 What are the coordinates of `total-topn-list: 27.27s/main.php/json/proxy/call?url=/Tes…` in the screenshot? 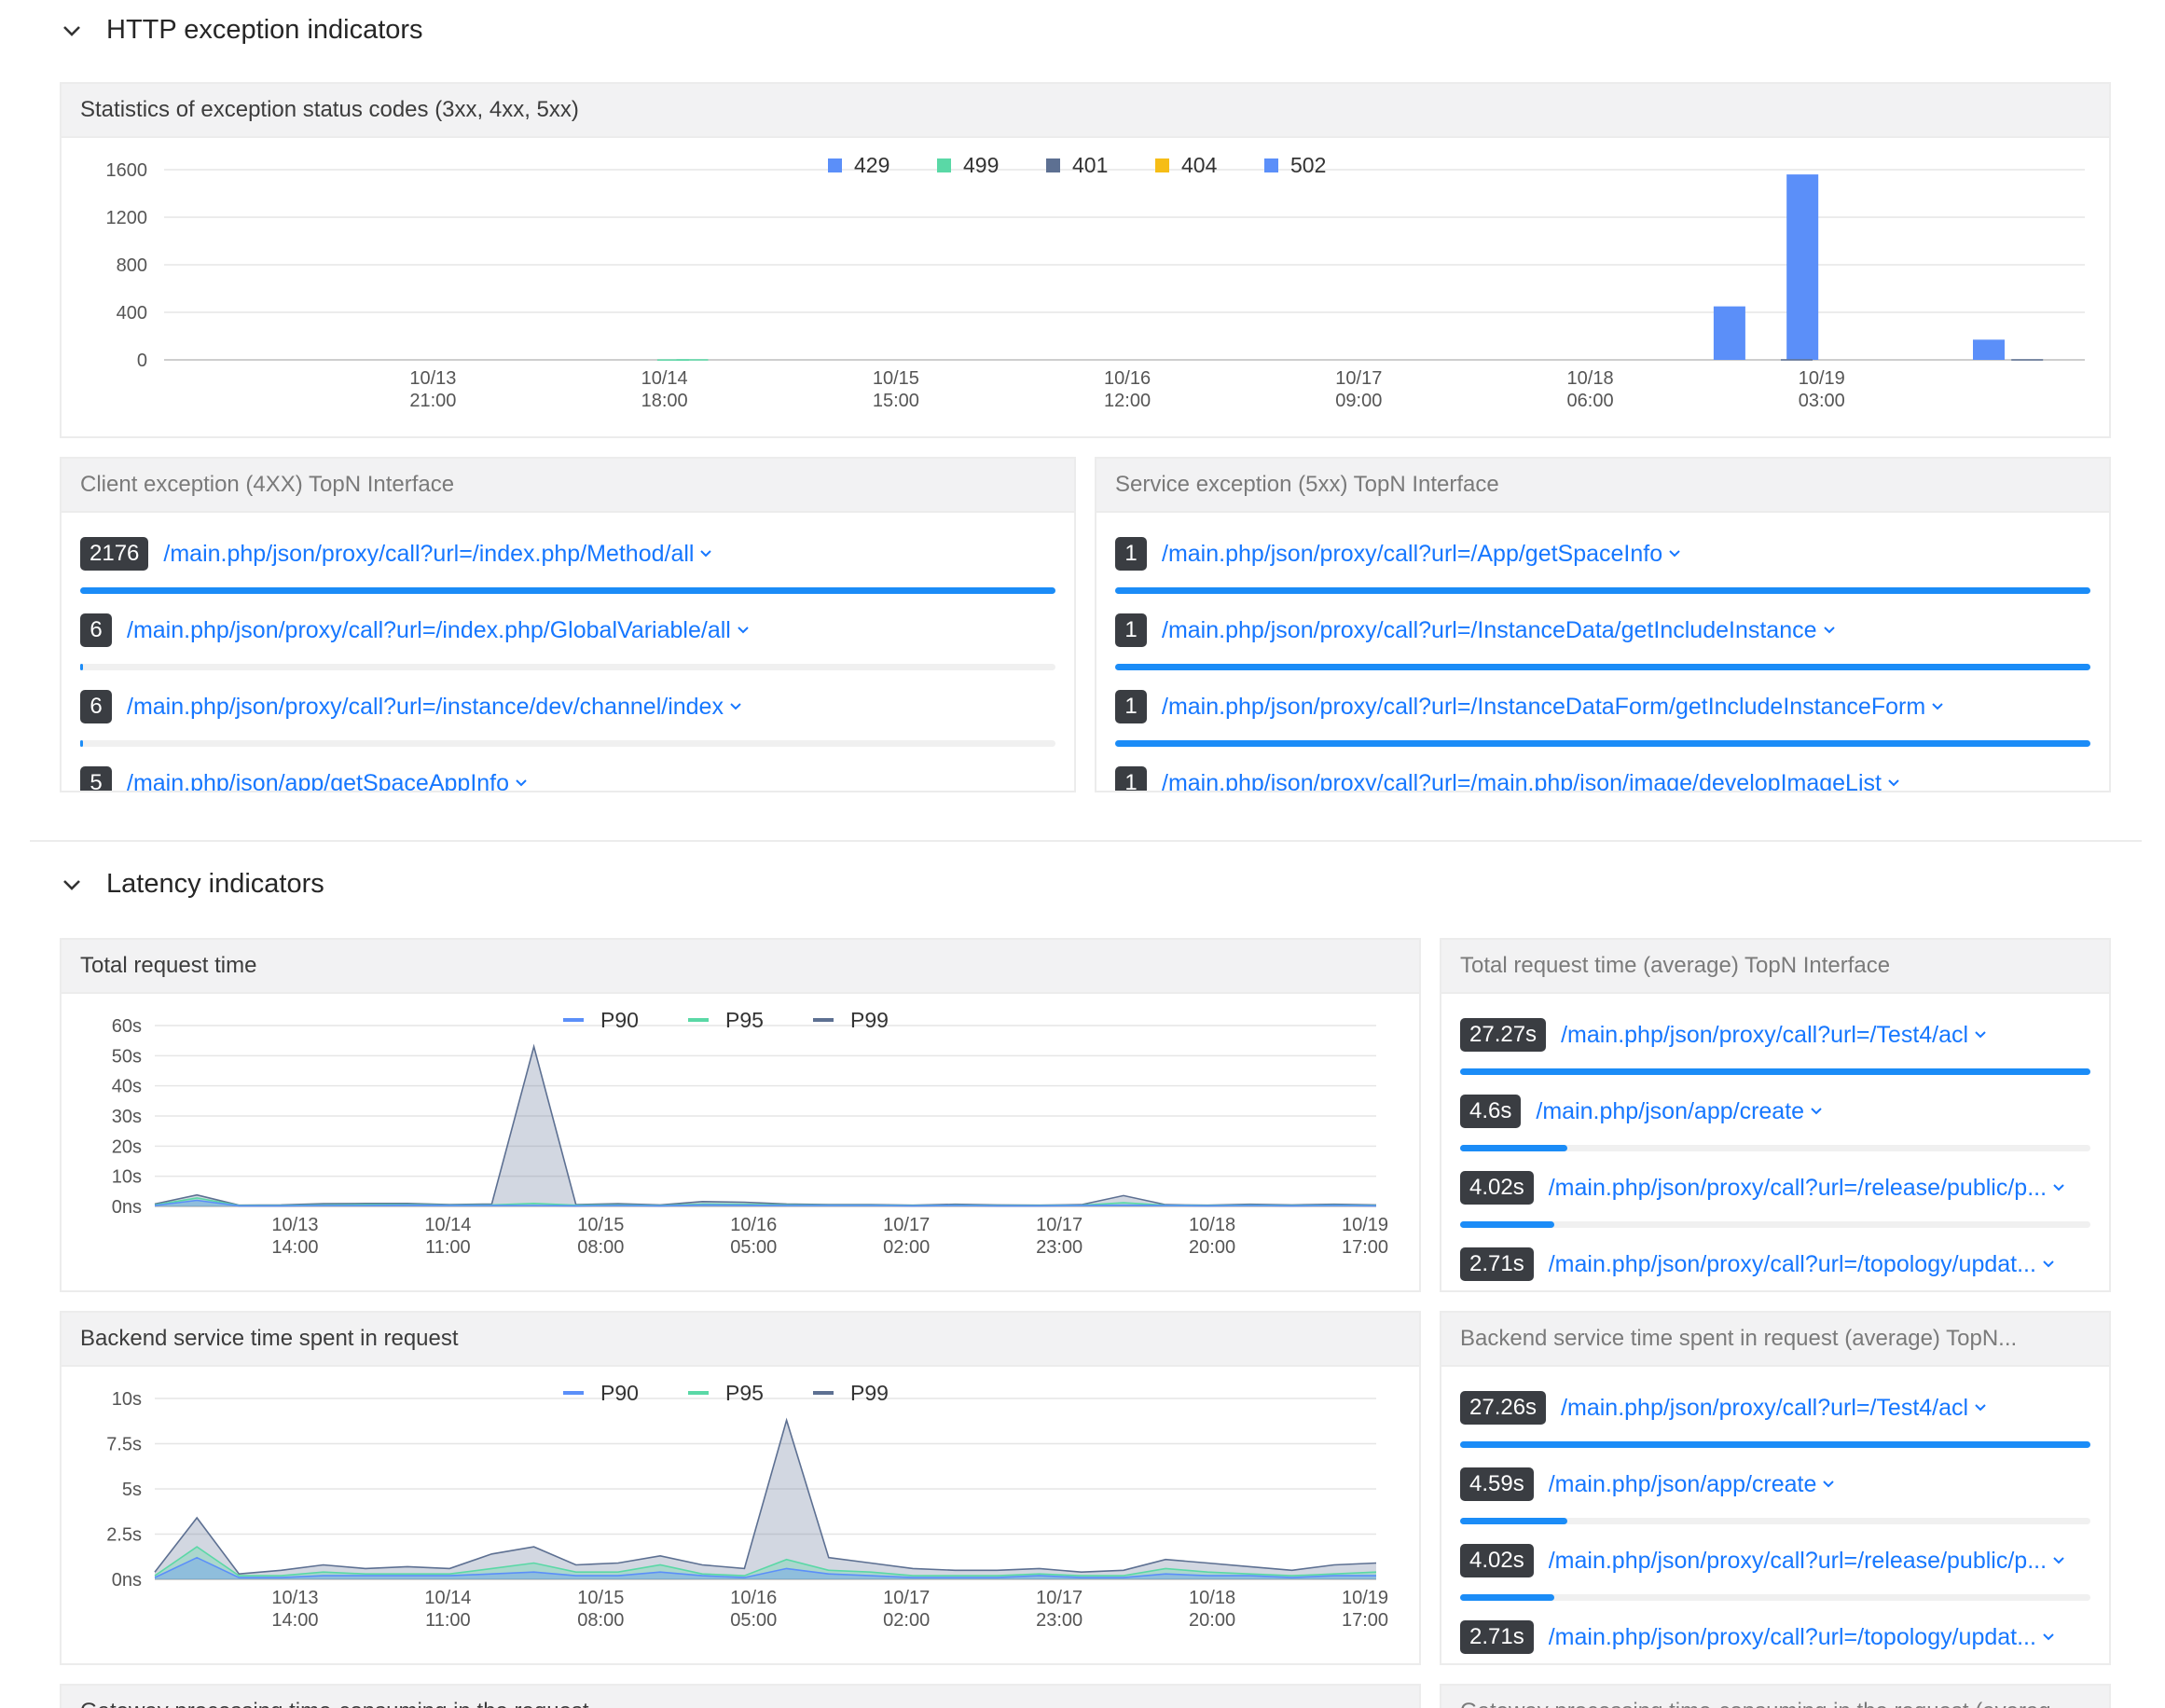 It's located at (1775, 1142).